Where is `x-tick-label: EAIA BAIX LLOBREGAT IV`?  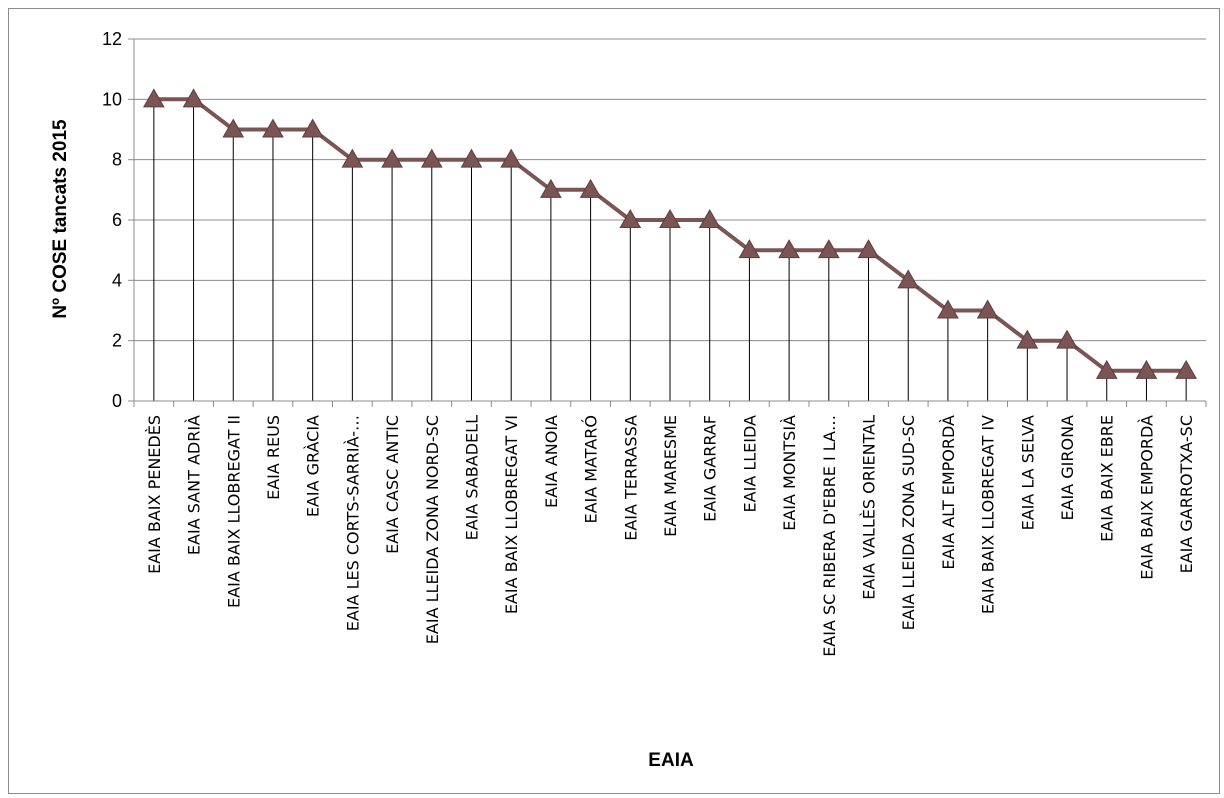 x-tick-label: EAIA BAIX LLOBREGAT IV is located at coordinates (988, 514).